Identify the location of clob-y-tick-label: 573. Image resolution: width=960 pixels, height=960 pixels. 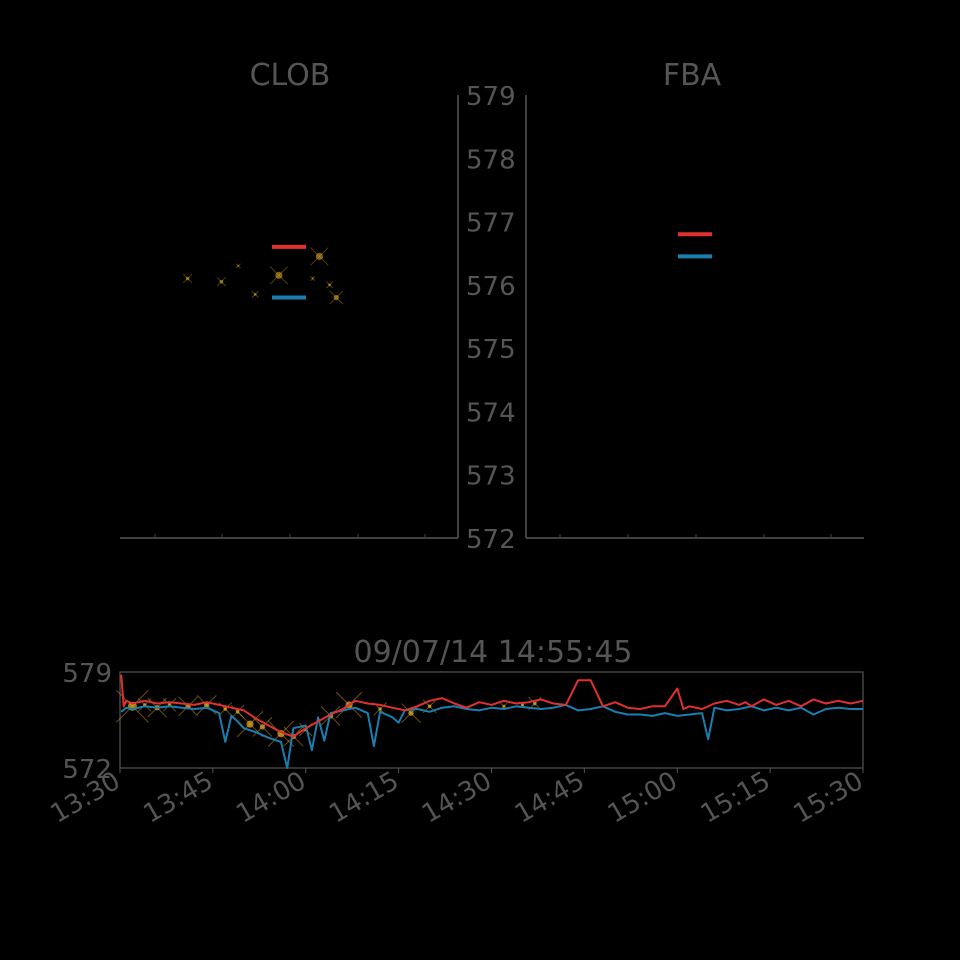
(491, 477).